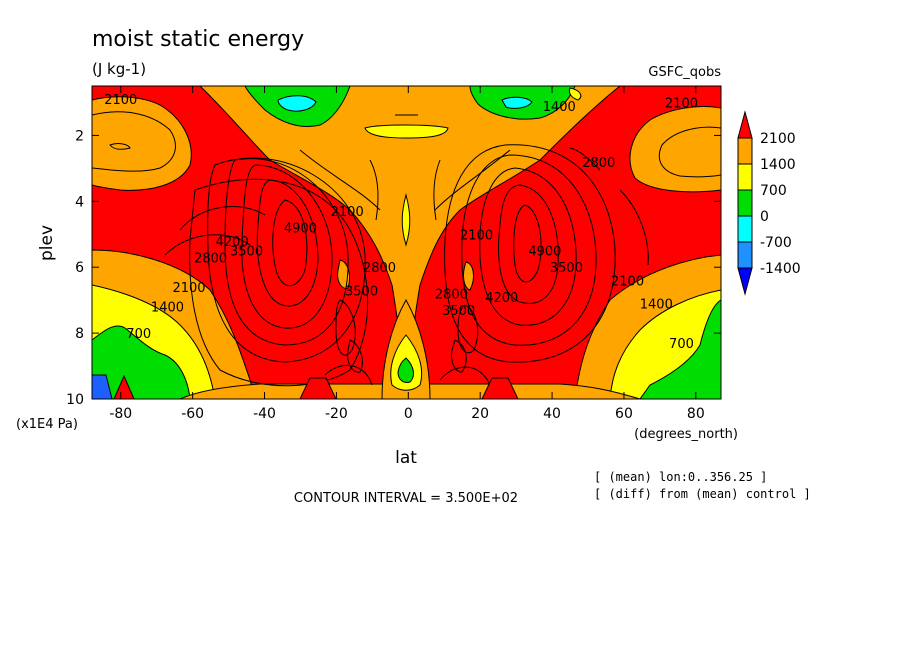 The height and width of the screenshot is (654, 904). What do you see at coordinates (192, 414) in the screenshot?
I see `x-tick-label: -60` at bounding box center [192, 414].